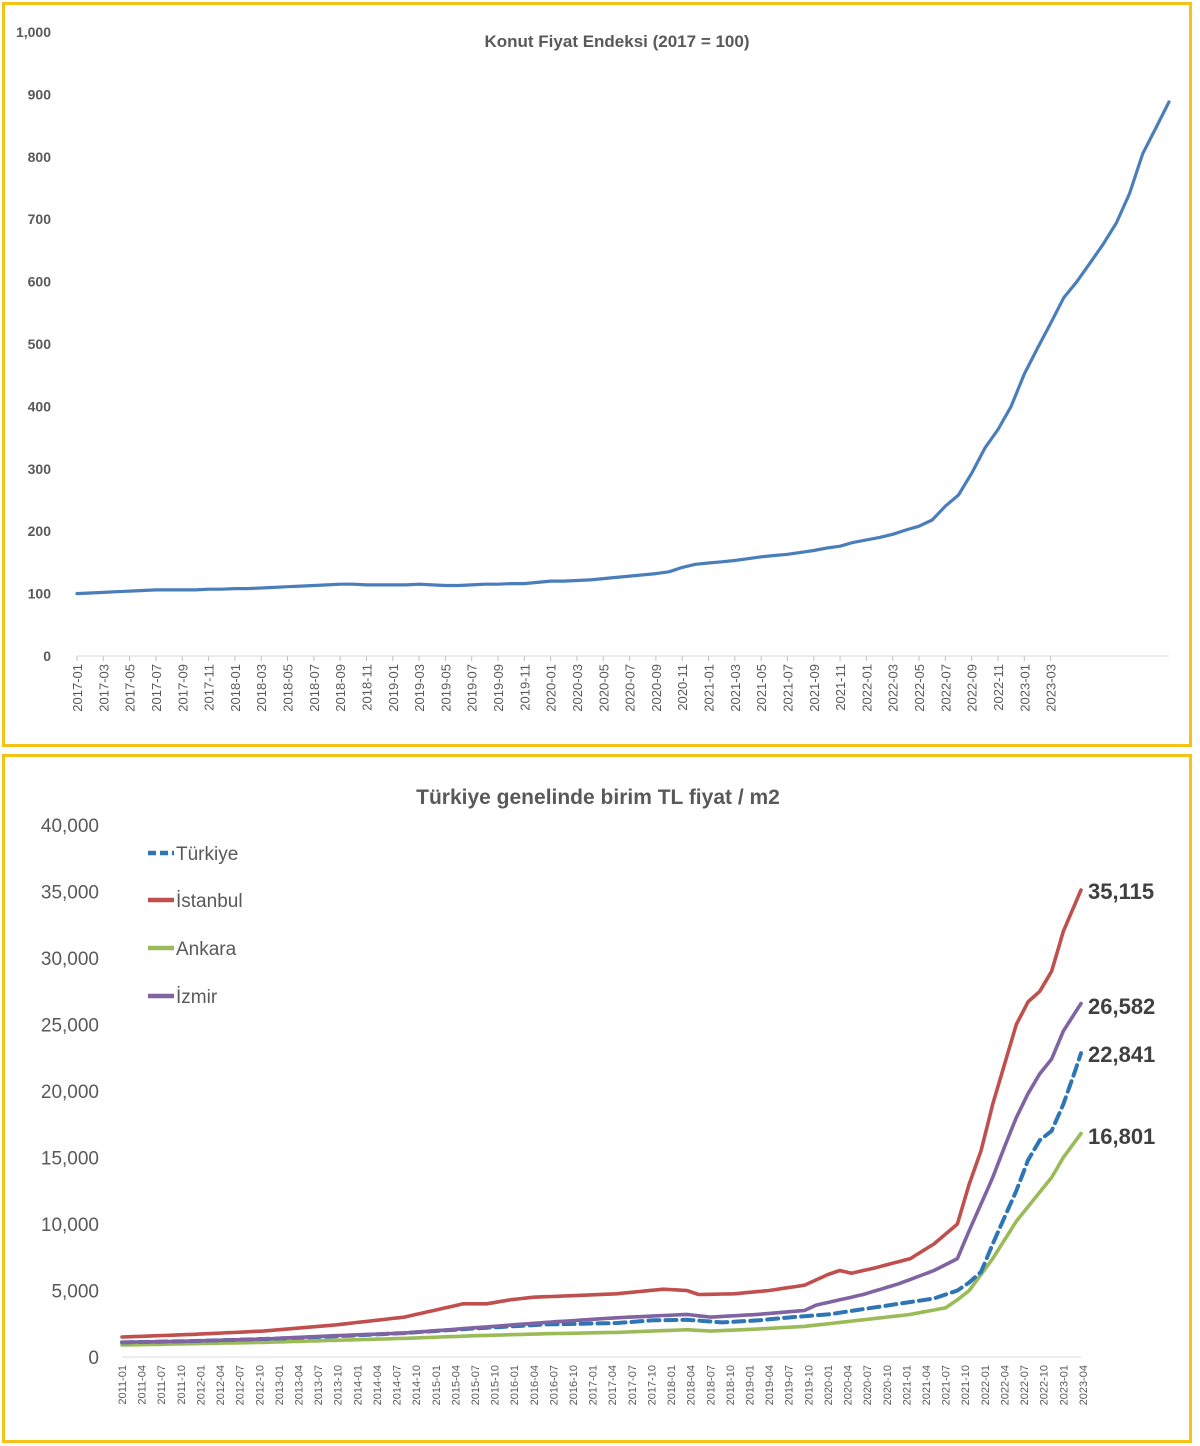  I want to click on x-tick-label: 2022-10, so click(1045, 1385).